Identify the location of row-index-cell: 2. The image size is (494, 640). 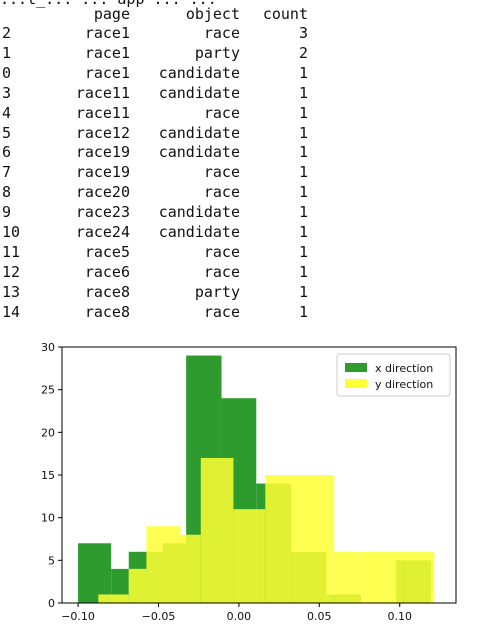
(7, 33).